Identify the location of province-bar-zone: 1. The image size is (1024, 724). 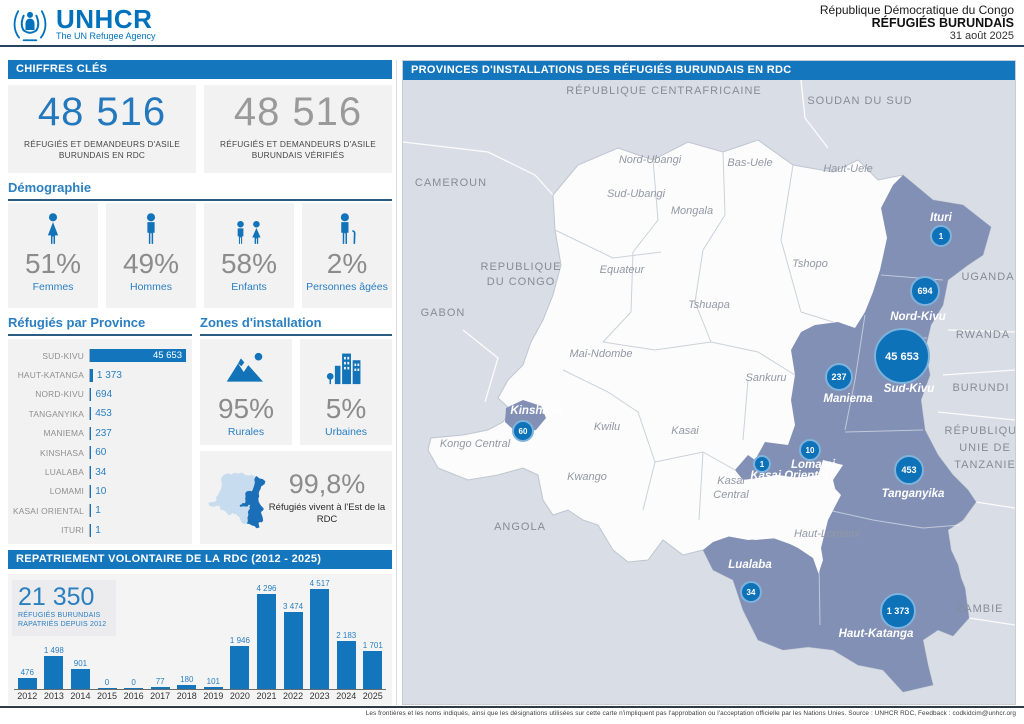
(140, 530).